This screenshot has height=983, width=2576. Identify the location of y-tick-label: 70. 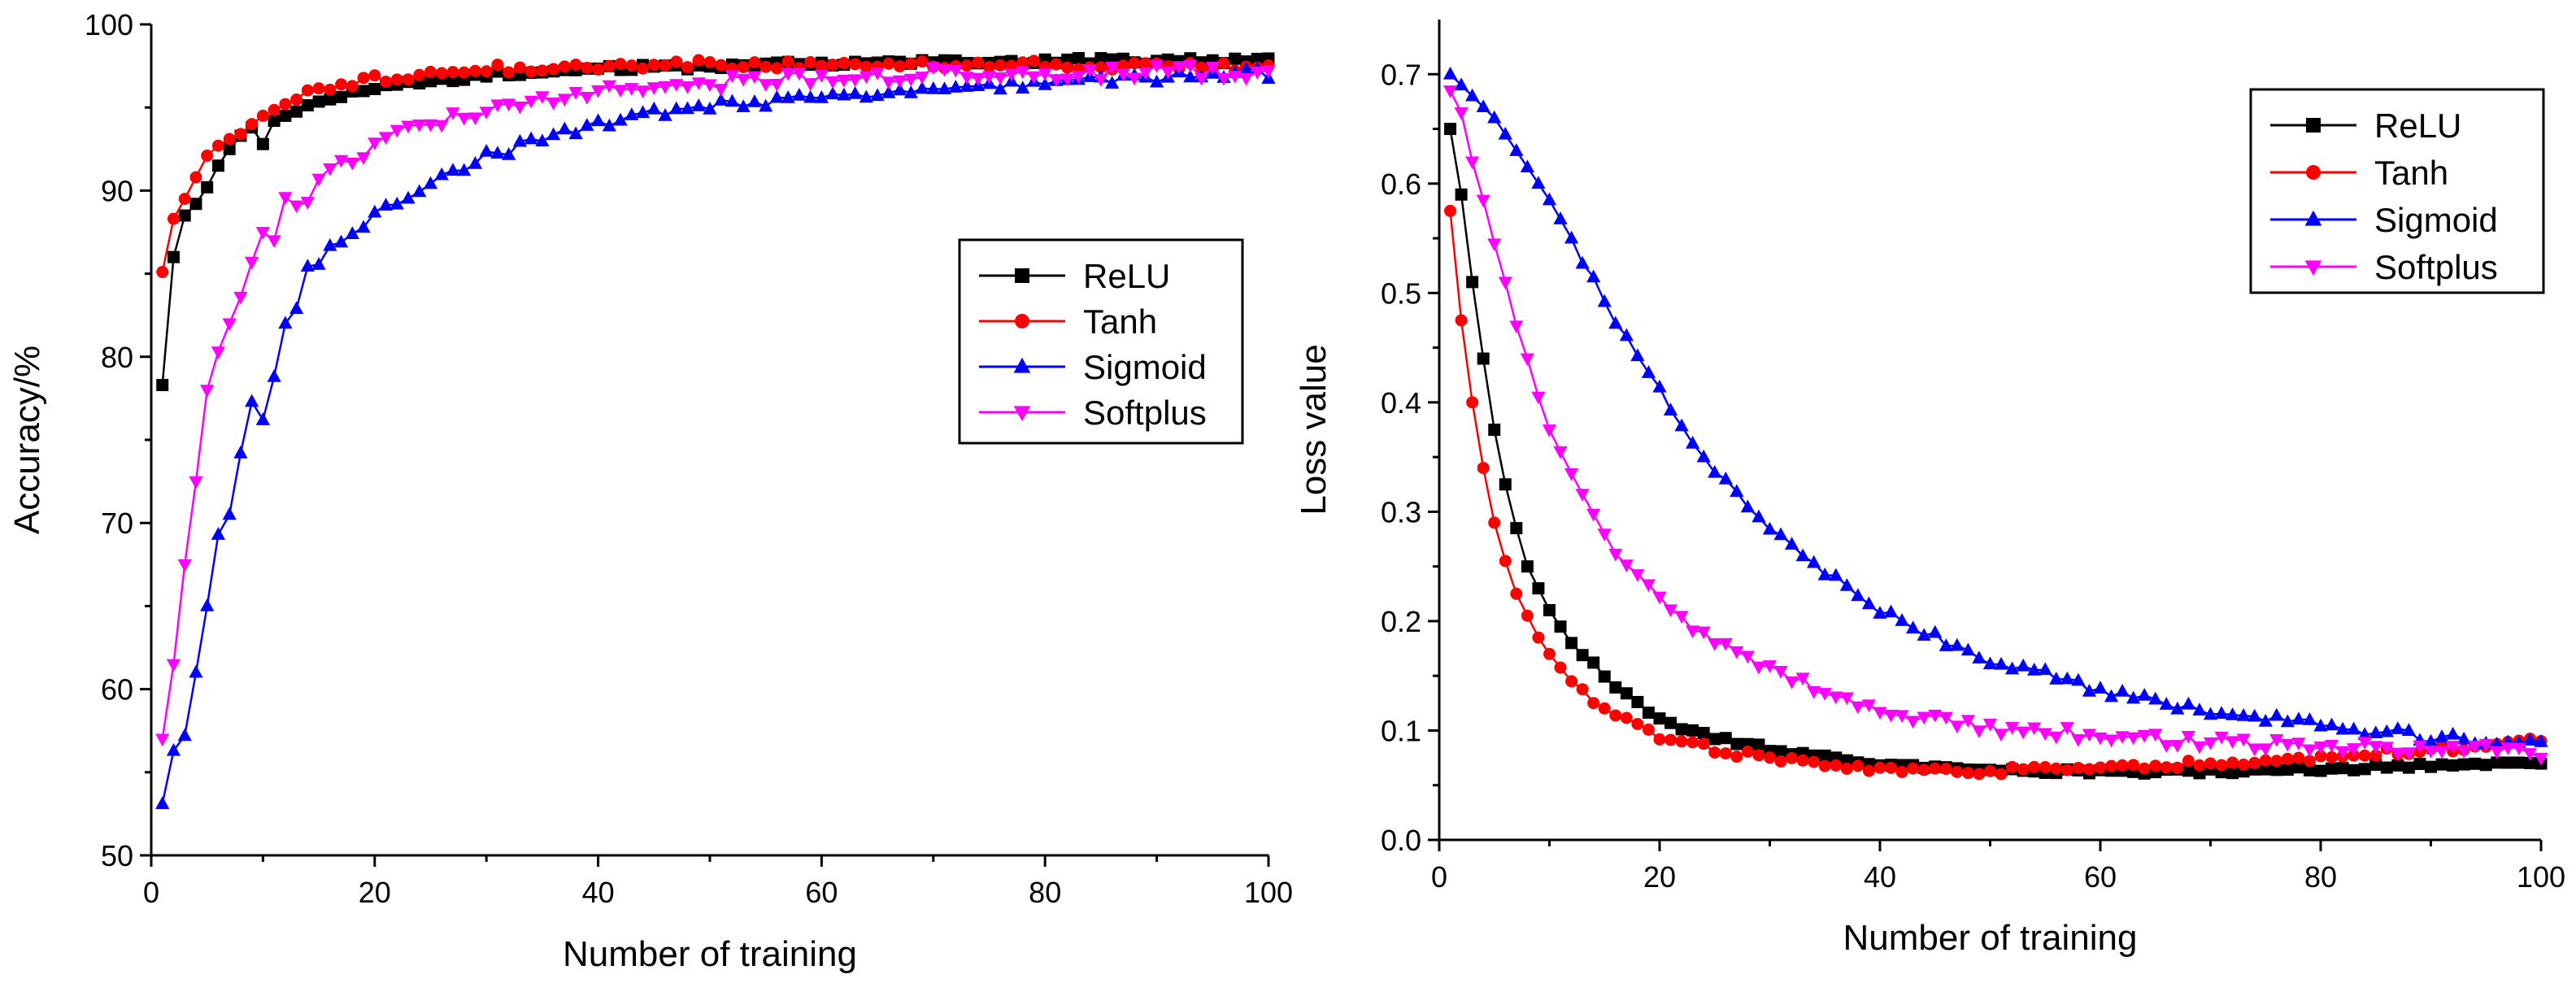
(117, 523).